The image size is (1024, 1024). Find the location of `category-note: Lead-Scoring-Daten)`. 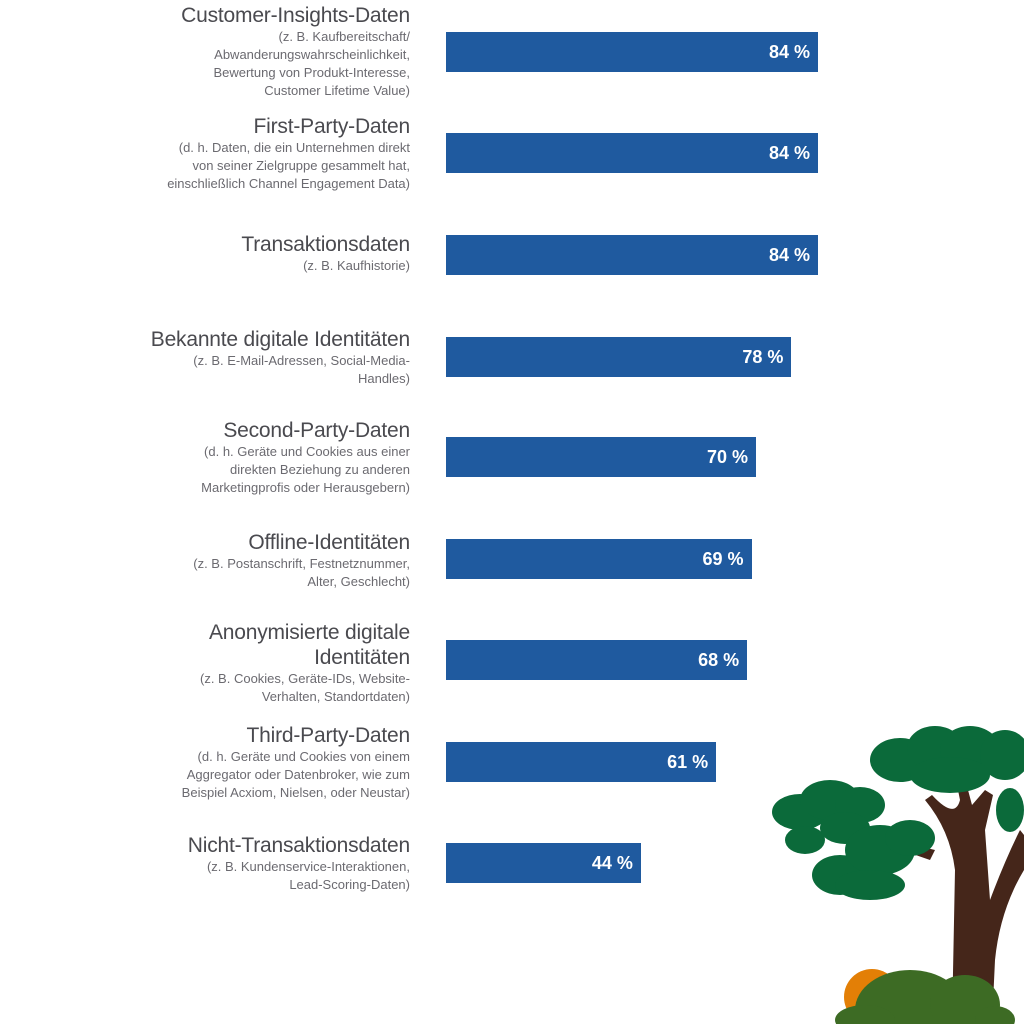

category-note: Lead-Scoring-Daten) is located at coordinates (349, 884).